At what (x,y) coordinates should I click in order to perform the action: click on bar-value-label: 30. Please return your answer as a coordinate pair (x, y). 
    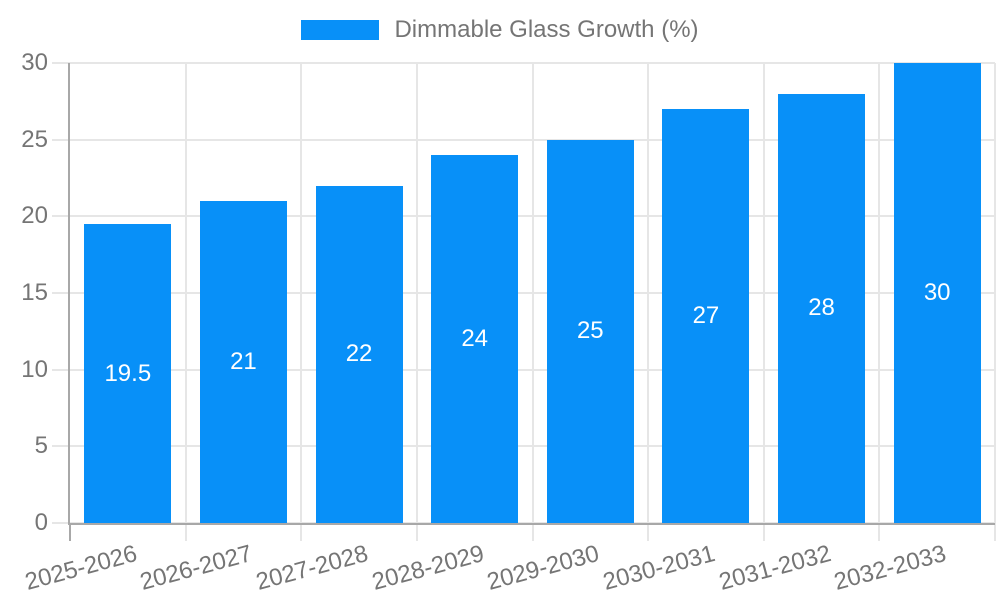
    Looking at the image, I should click on (937, 292).